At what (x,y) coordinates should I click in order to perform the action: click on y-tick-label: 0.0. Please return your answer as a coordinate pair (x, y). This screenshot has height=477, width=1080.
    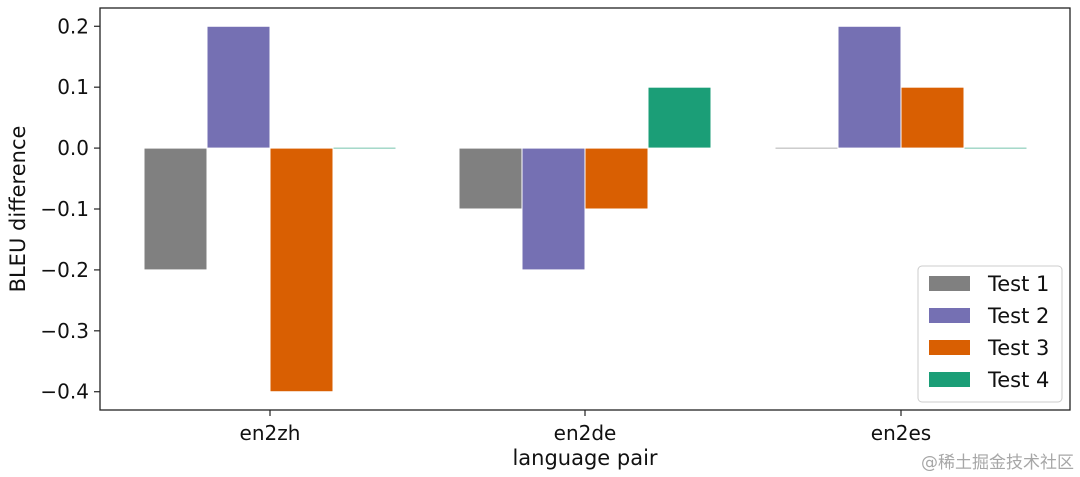
    Looking at the image, I should click on (73, 148).